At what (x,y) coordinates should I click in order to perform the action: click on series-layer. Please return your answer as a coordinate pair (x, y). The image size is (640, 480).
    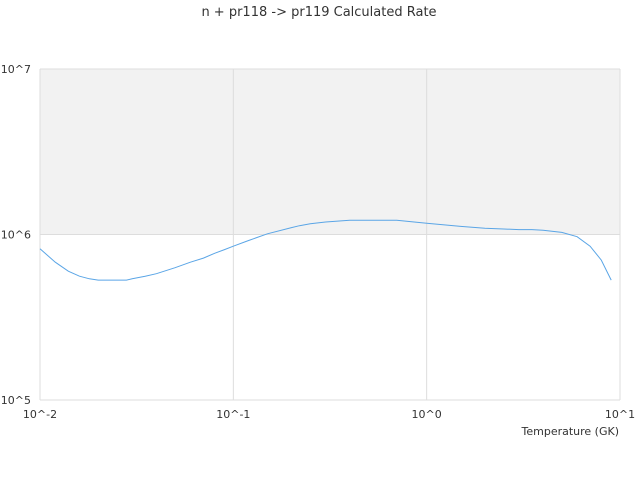
    Looking at the image, I should click on (325, 250).